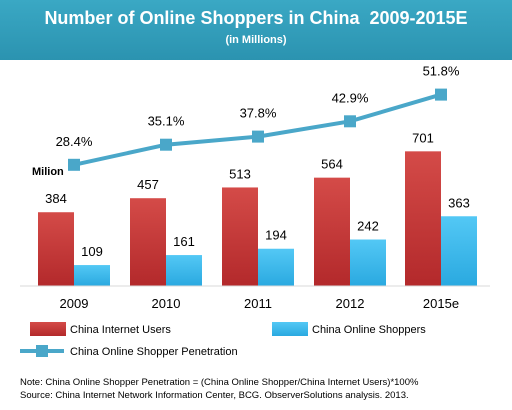 This screenshot has height=410, width=512. What do you see at coordinates (441, 71) in the screenshot?
I see `penetration-value-label: 51.8%` at bounding box center [441, 71].